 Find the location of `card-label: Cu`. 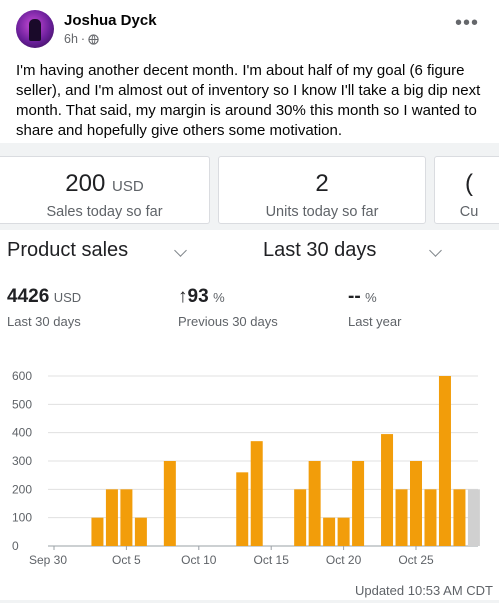

card-label: Cu is located at coordinates (469, 212).